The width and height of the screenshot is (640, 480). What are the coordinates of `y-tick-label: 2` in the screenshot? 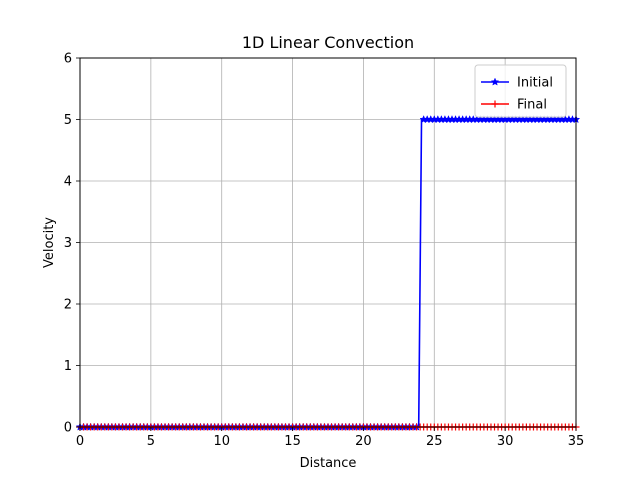 It's located at (68, 305).